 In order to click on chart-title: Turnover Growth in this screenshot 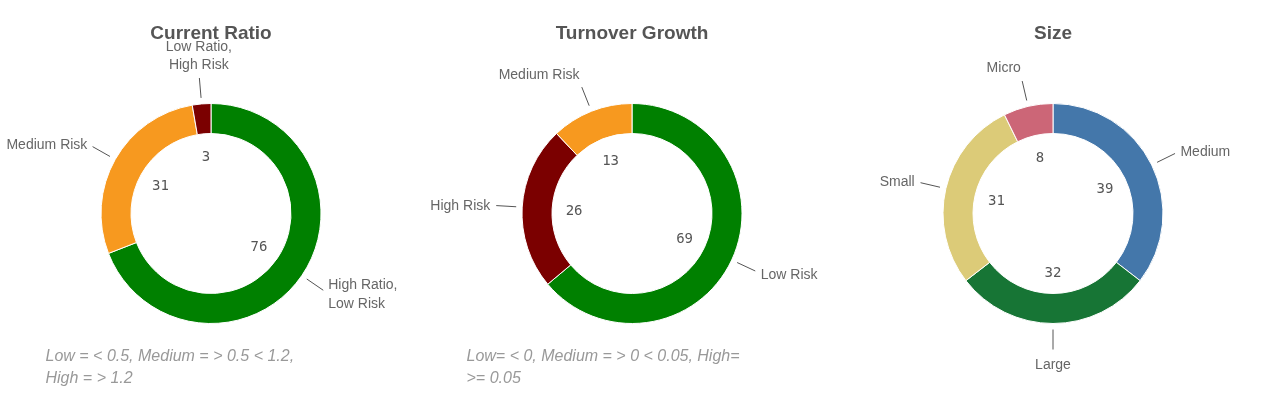, I will do `click(632, 32)`.